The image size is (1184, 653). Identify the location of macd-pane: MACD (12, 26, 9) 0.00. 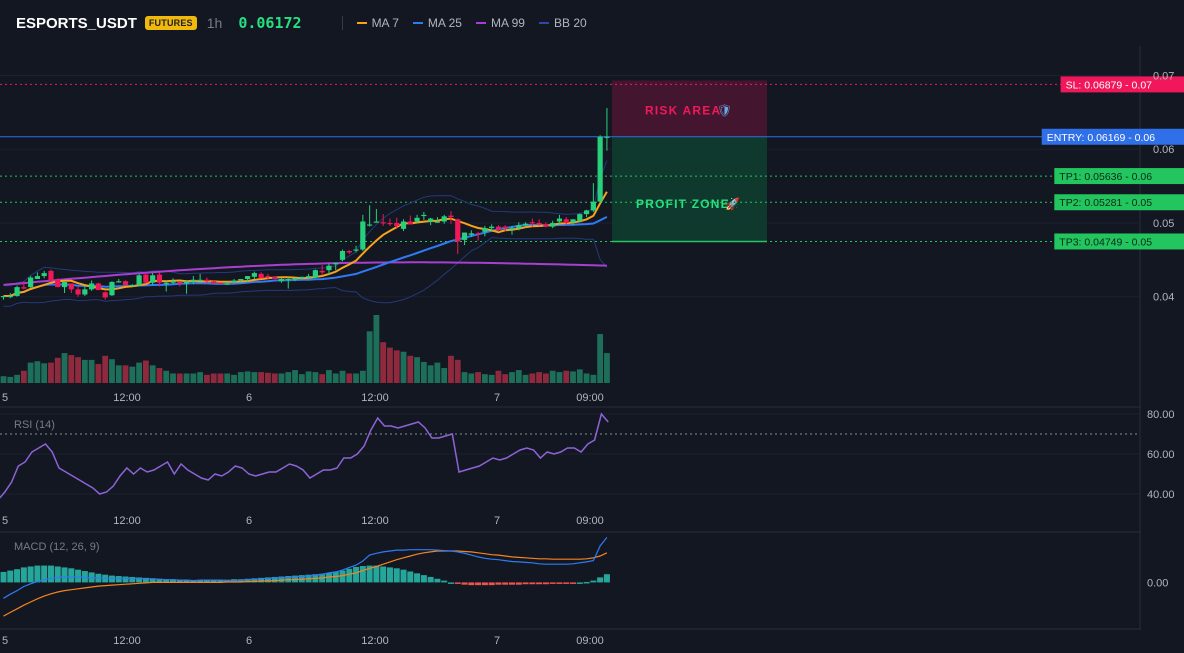
(584, 577).